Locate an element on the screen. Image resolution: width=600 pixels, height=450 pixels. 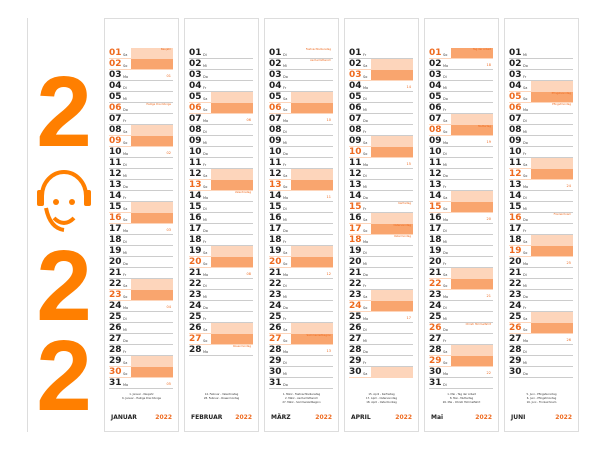
day-row: 13 Mi is located at coordinates (381, 185).